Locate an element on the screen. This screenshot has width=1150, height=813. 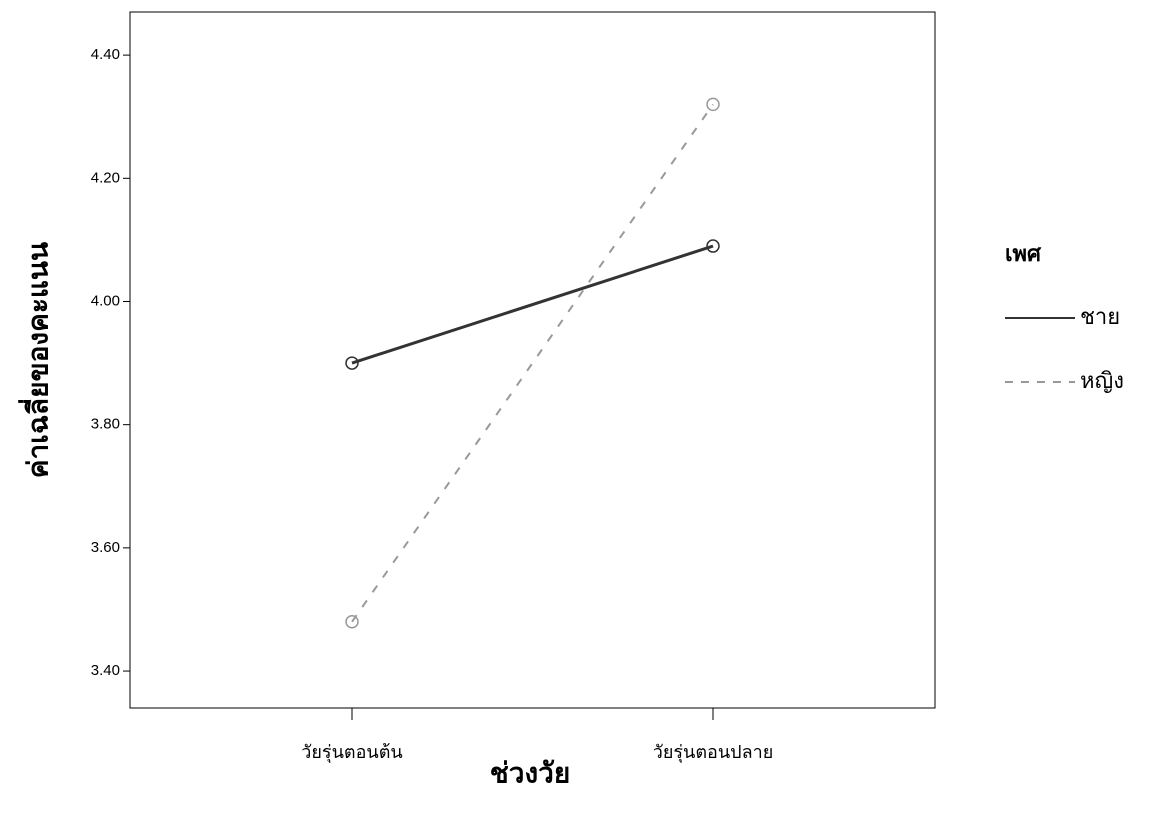
y-tick-label: 4.00 is located at coordinates (105, 300).